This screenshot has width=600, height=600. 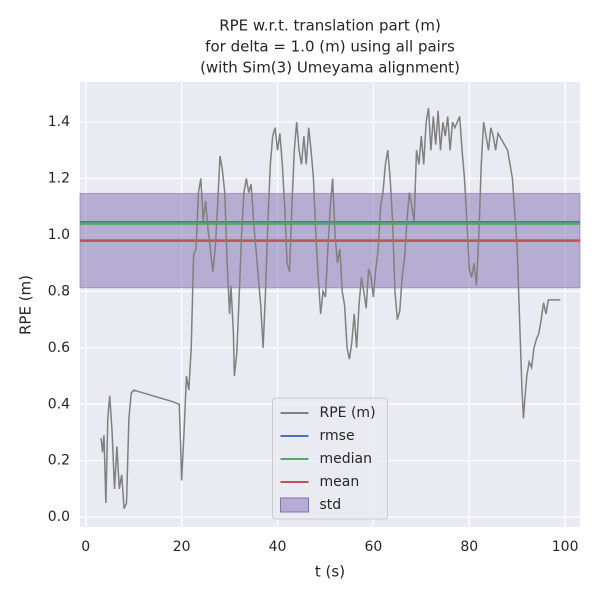 I want to click on y-tick-label: 0.8, so click(x=59, y=291).